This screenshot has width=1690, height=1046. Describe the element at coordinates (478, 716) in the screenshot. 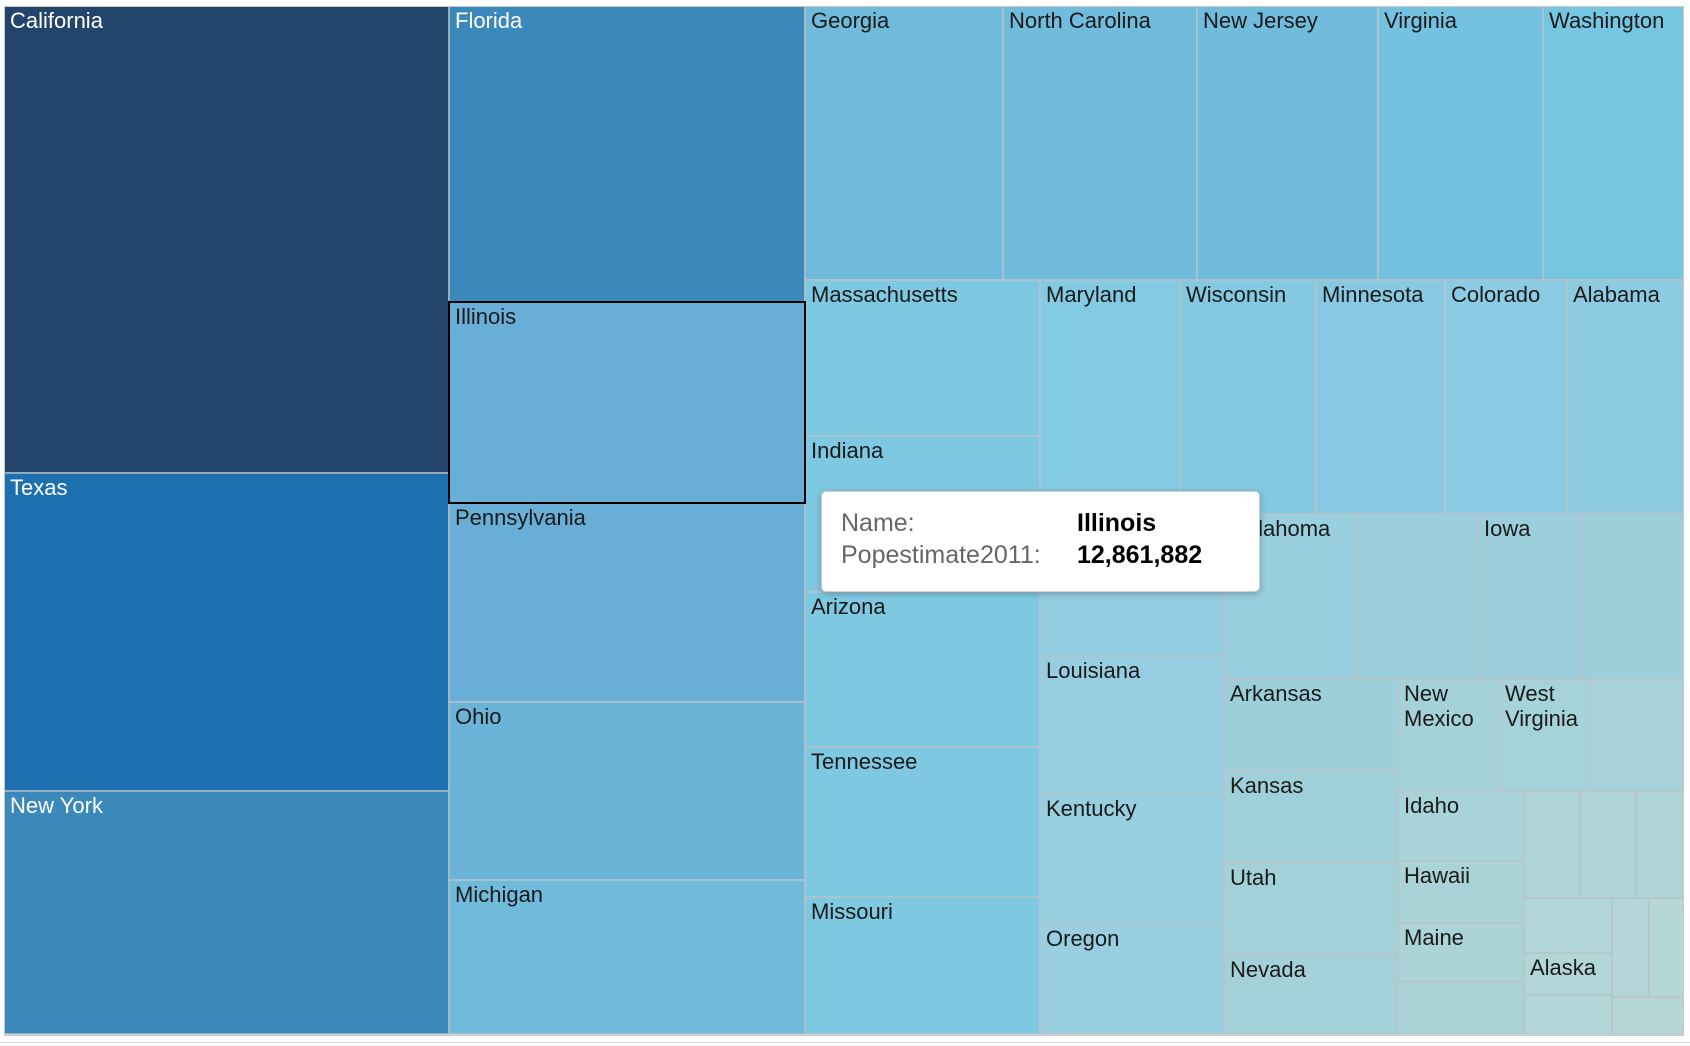

I see `treemap-label-ohio: Ohio` at that location.